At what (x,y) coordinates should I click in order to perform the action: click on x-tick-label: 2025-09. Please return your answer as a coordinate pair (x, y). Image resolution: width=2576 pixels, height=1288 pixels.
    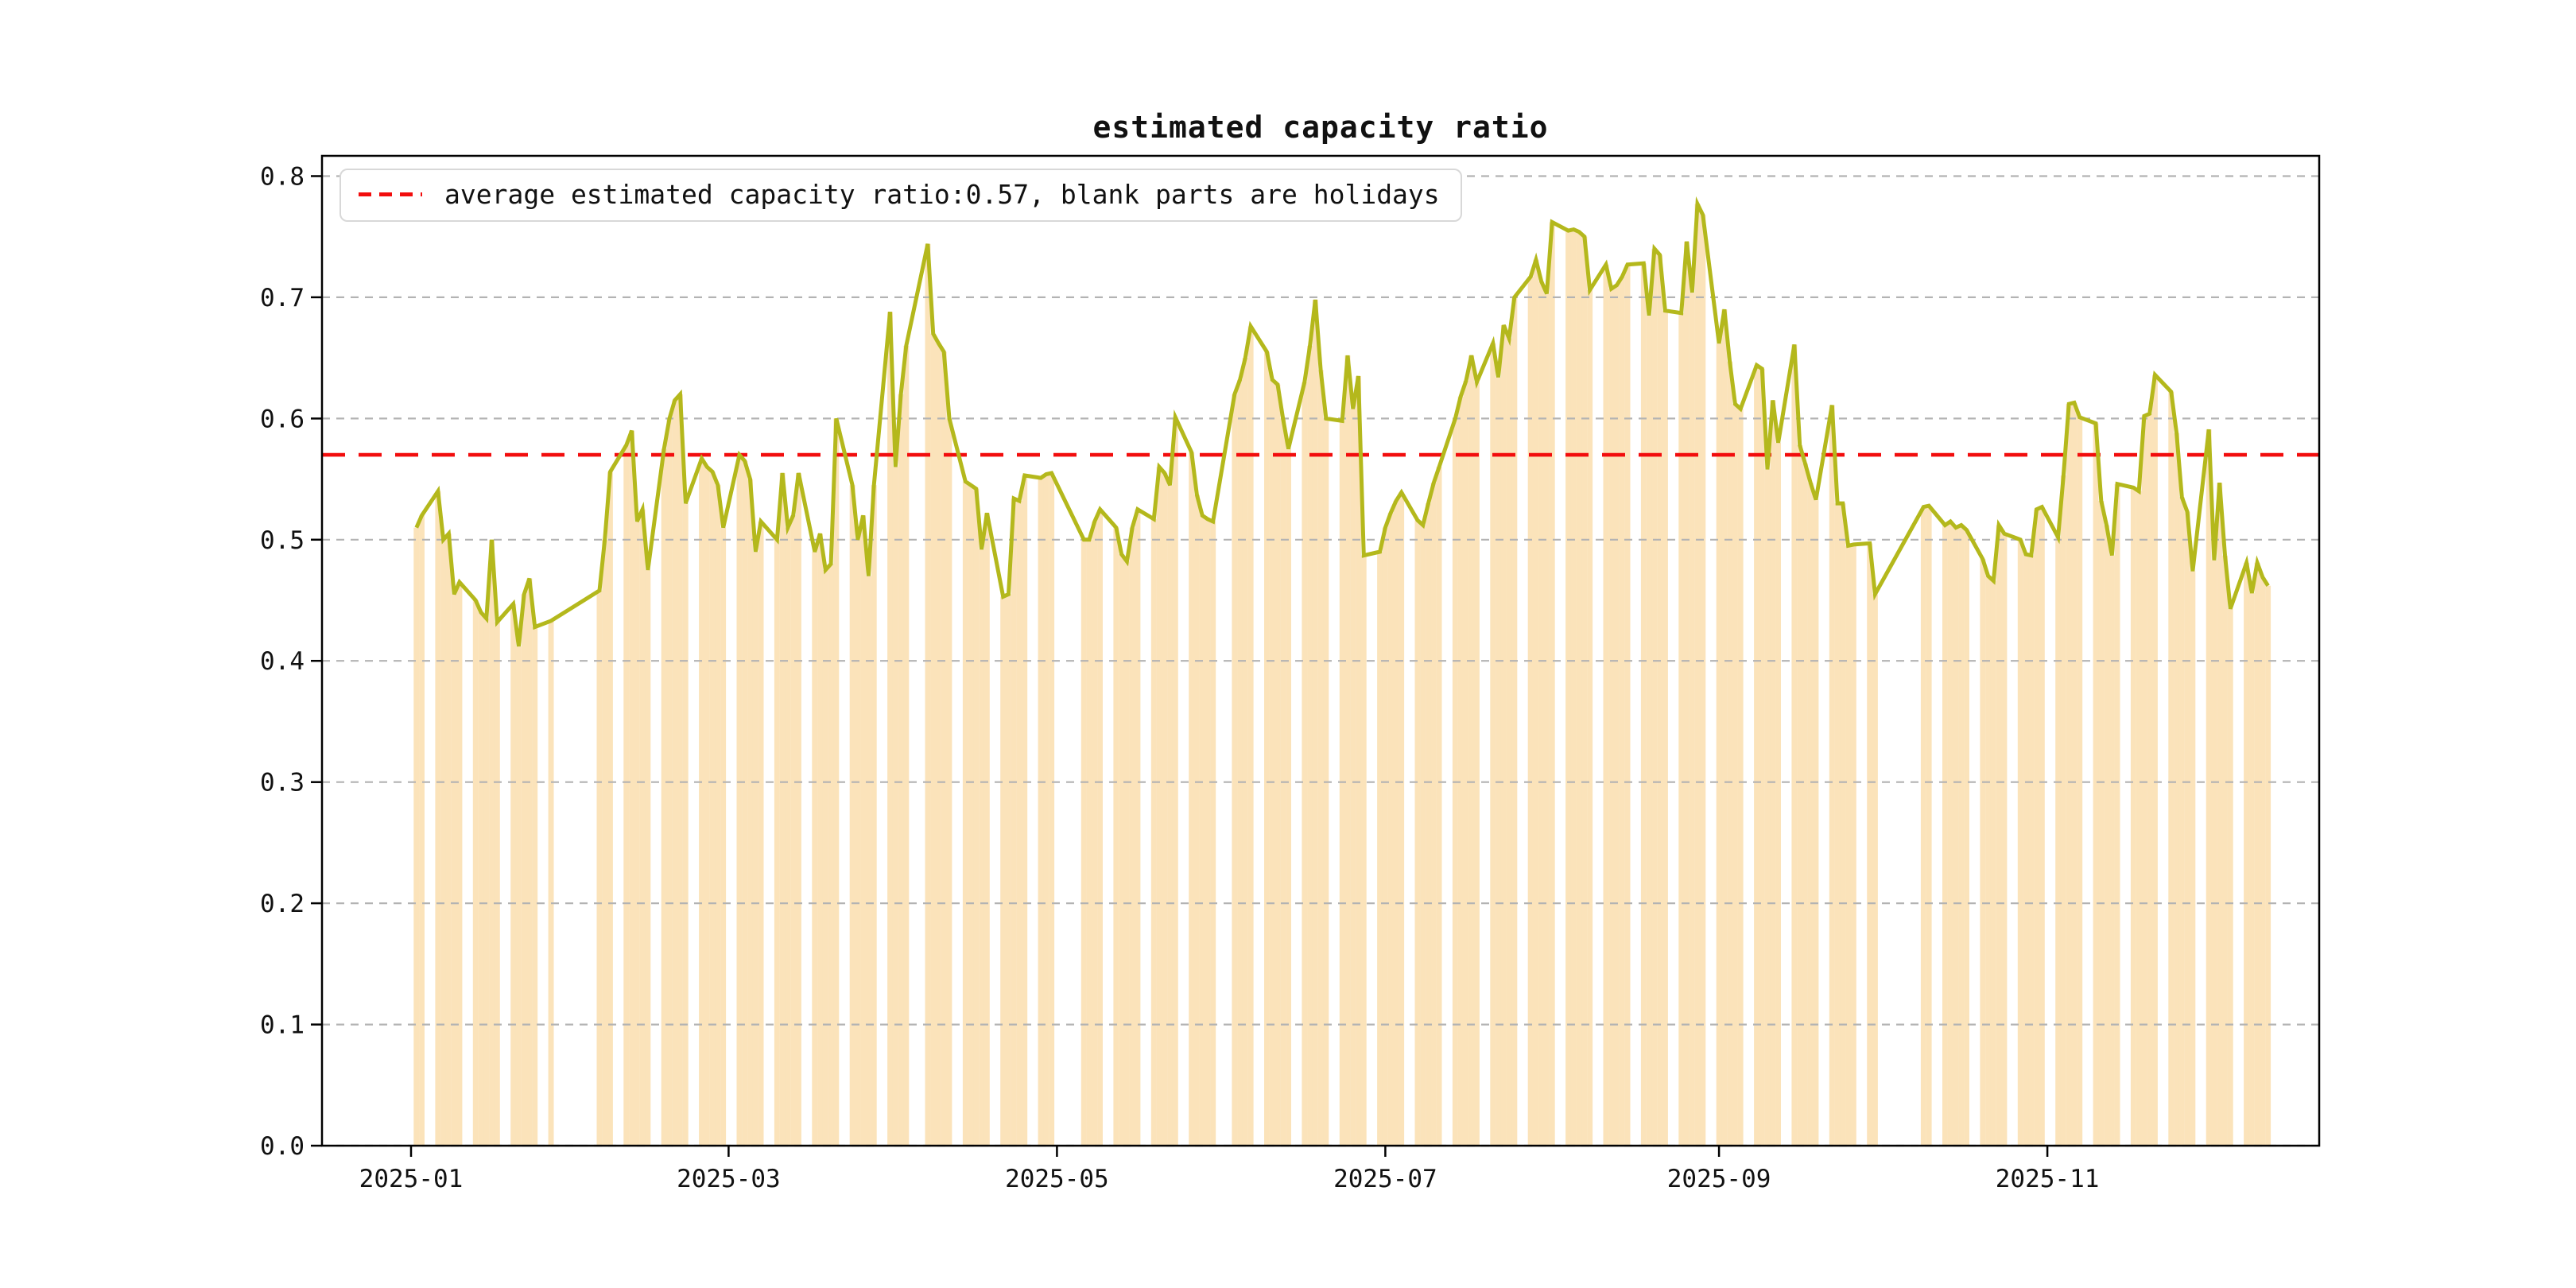
    Looking at the image, I should click on (1719, 1179).